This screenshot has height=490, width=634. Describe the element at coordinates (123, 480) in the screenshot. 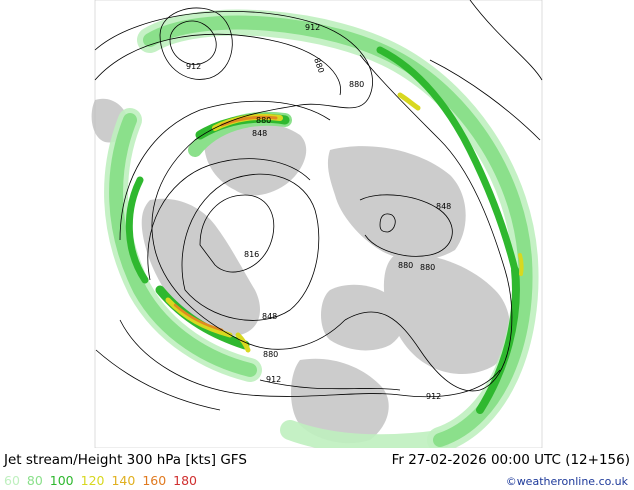

I see `legend-item: 140` at that location.